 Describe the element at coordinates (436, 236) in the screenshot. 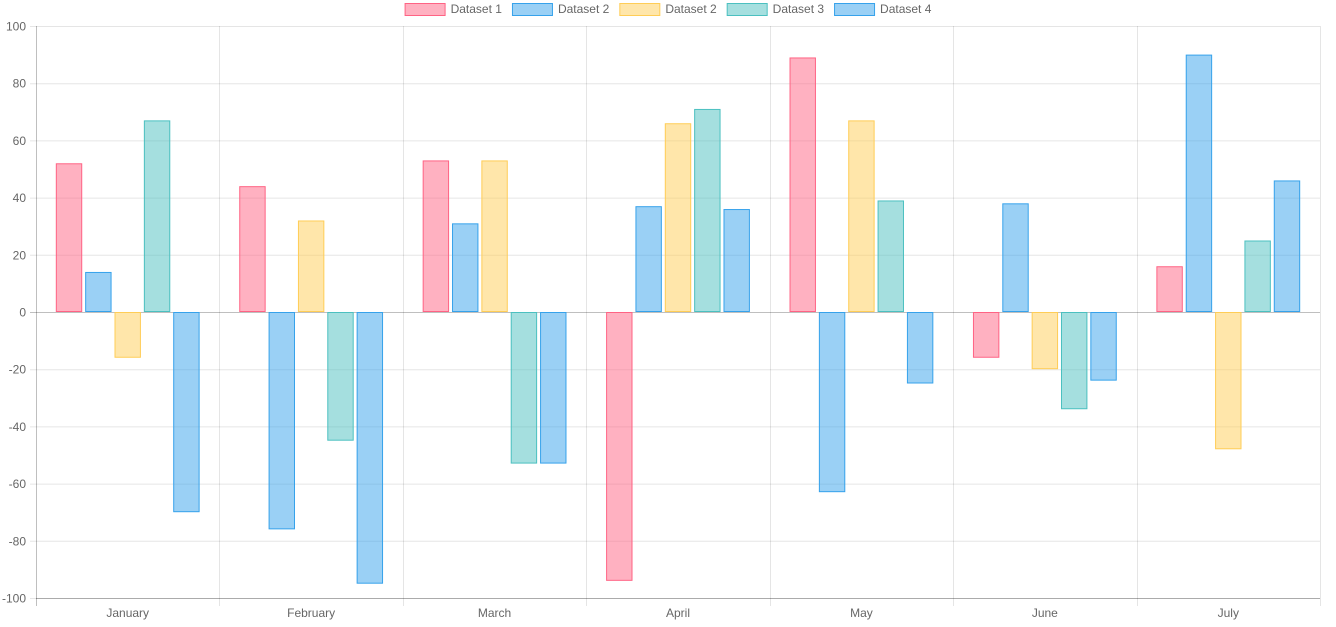

I see `bar-1-march` at that location.